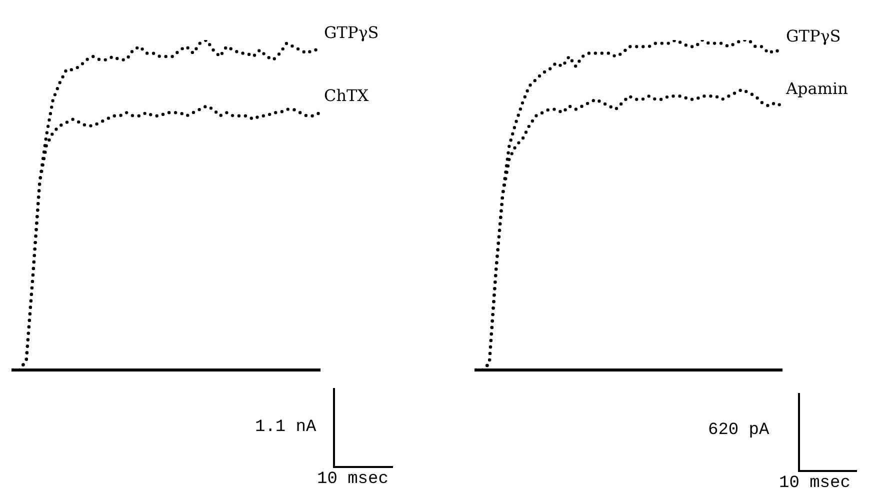 This screenshot has height=495, width=871. What do you see at coordinates (347, 95) in the screenshot?
I see `series-label: ChTX` at bounding box center [347, 95].